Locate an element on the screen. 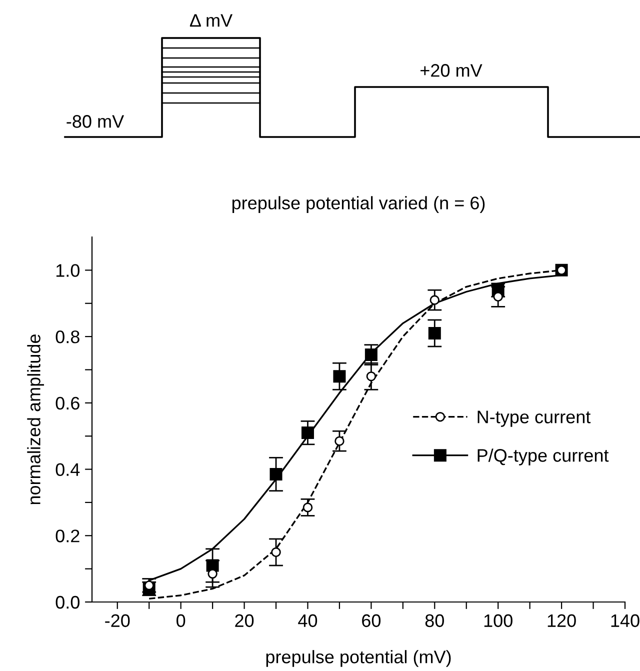  text: -80 mV is located at coordinates (95, 121).